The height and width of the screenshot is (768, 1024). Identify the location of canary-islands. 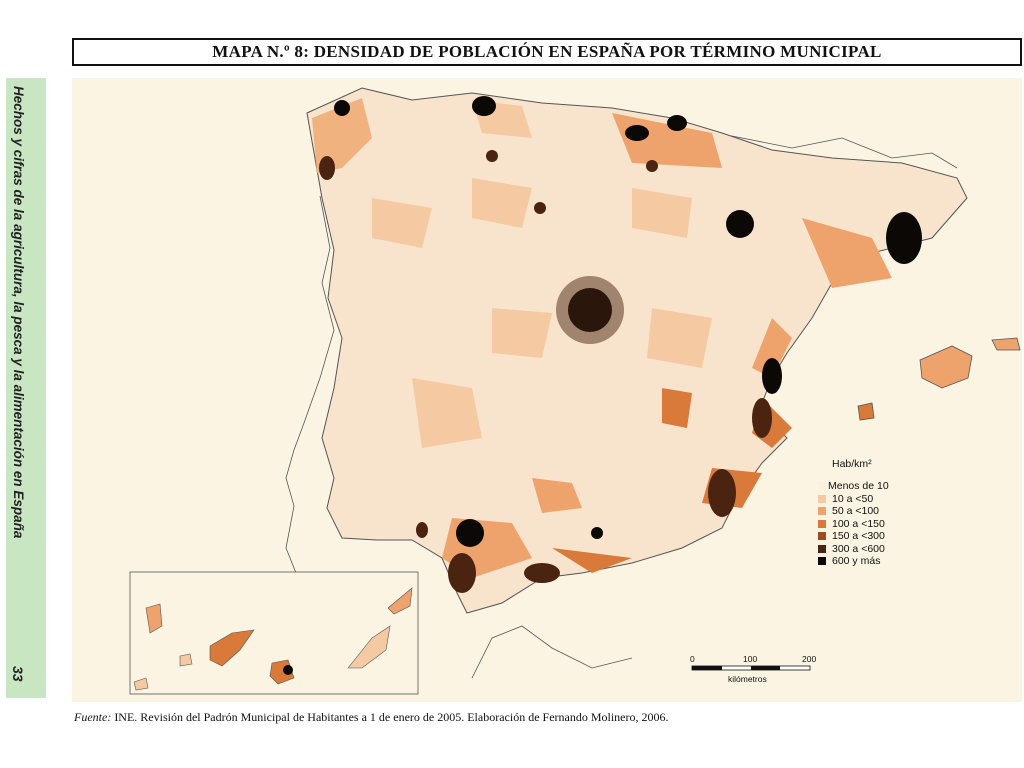
(273, 639).